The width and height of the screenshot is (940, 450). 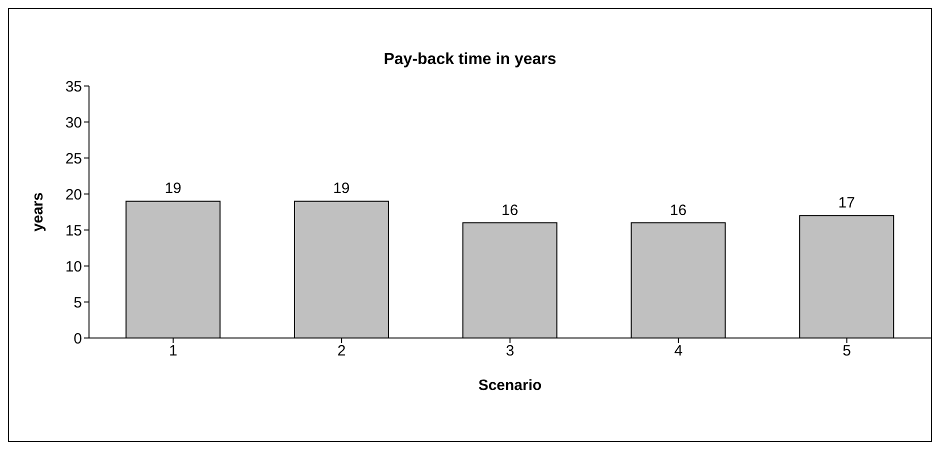 I want to click on y-tick-label: 15, so click(x=73, y=231).